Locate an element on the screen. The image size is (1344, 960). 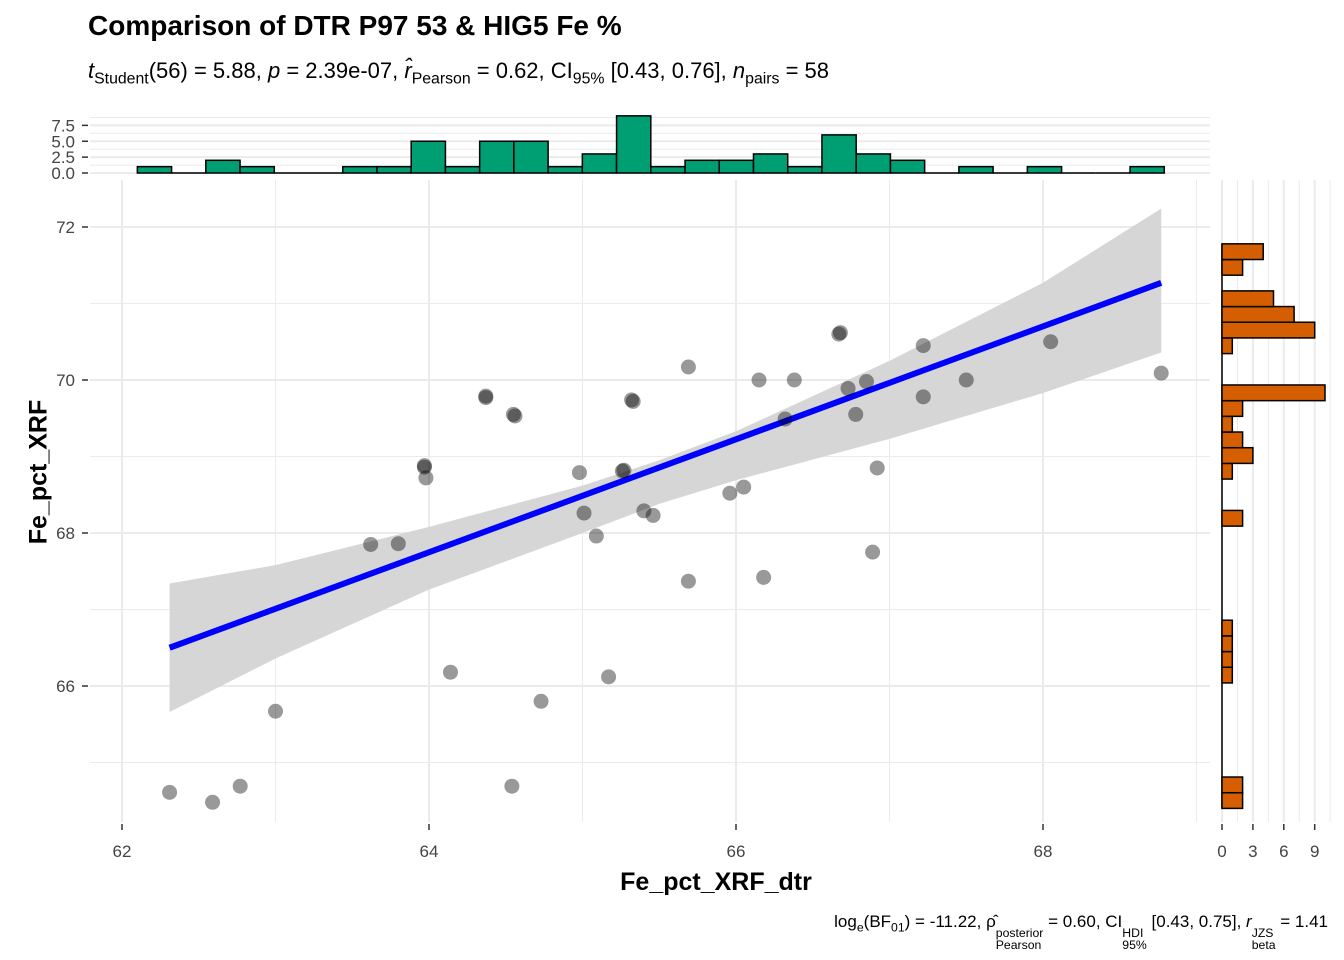
r-symbol: r̂ is located at coordinates (408, 70).